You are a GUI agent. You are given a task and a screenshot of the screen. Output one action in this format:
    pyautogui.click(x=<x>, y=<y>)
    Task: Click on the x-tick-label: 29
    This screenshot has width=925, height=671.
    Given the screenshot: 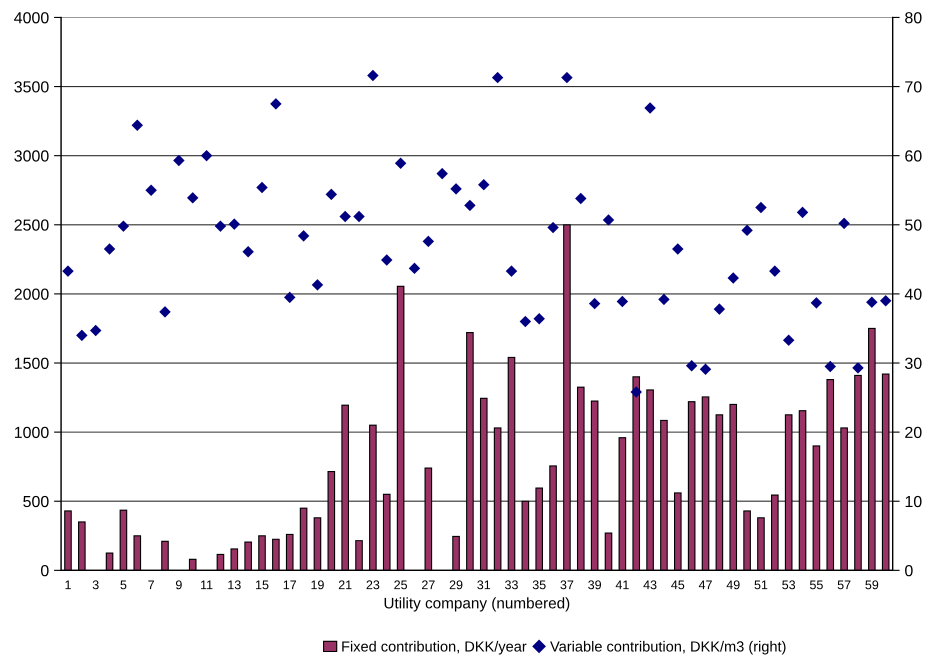 What is the action you would take?
    pyautogui.click(x=456, y=585)
    